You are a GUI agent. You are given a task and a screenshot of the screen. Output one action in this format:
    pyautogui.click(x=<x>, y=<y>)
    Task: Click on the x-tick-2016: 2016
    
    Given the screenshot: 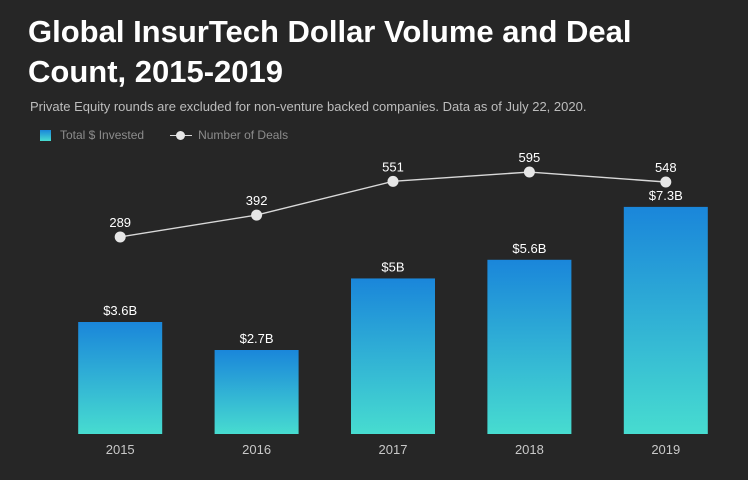 What is the action you would take?
    pyautogui.click(x=256, y=449)
    